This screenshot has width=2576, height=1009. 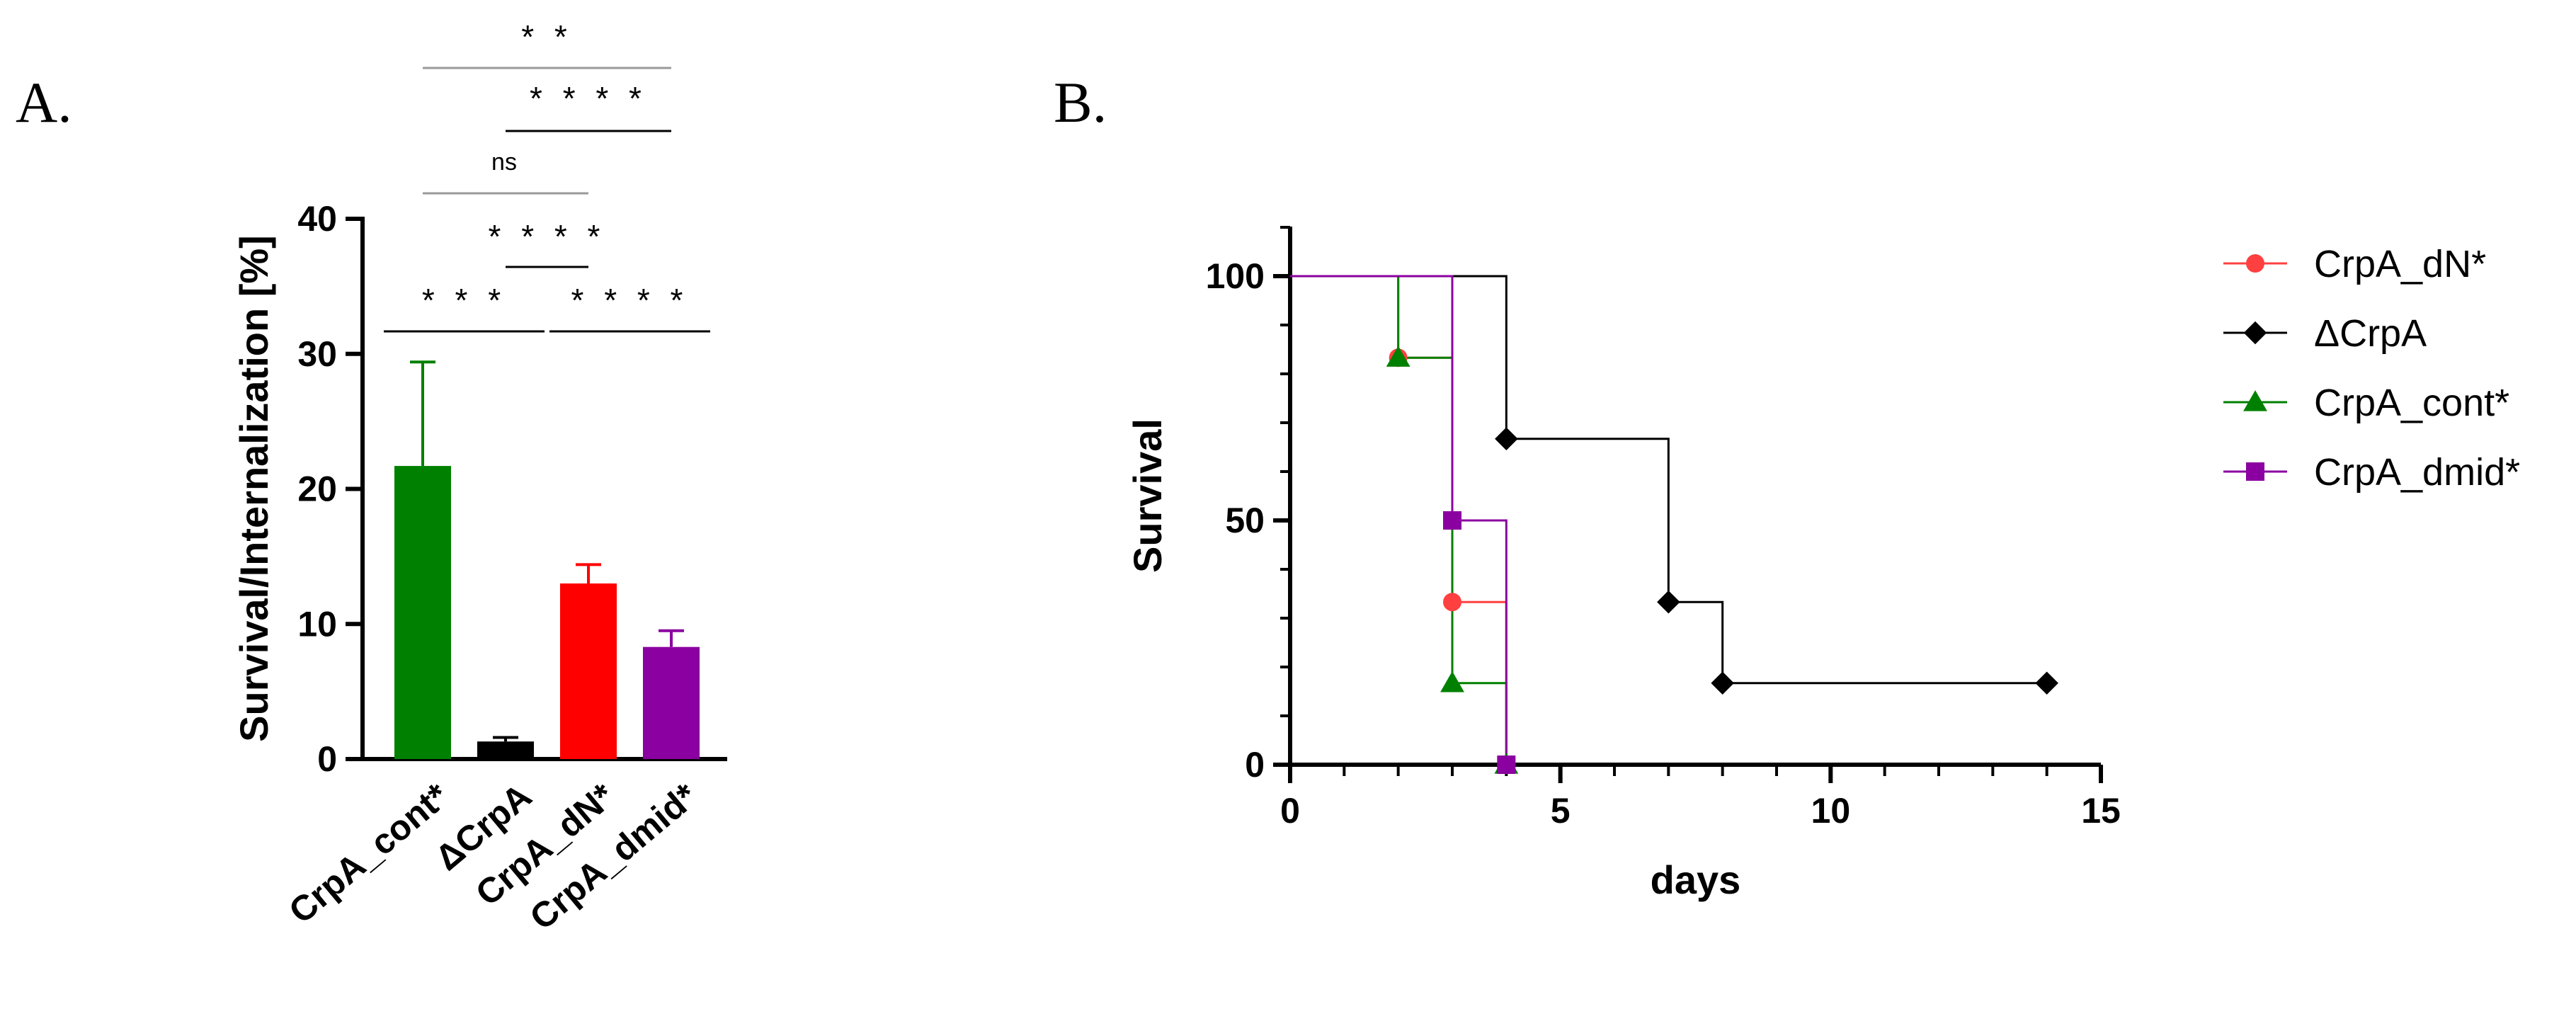 What do you see at coordinates (317, 489) in the screenshot?
I see `y-tick-label: 20` at bounding box center [317, 489].